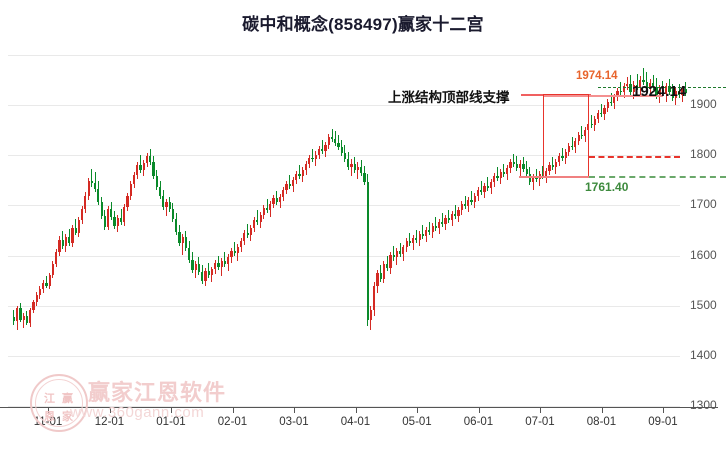 The height and width of the screenshot is (450, 726). What do you see at coordinates (355, 422) in the screenshot?
I see `x-axis-tick-label: 04-01` at bounding box center [355, 422].